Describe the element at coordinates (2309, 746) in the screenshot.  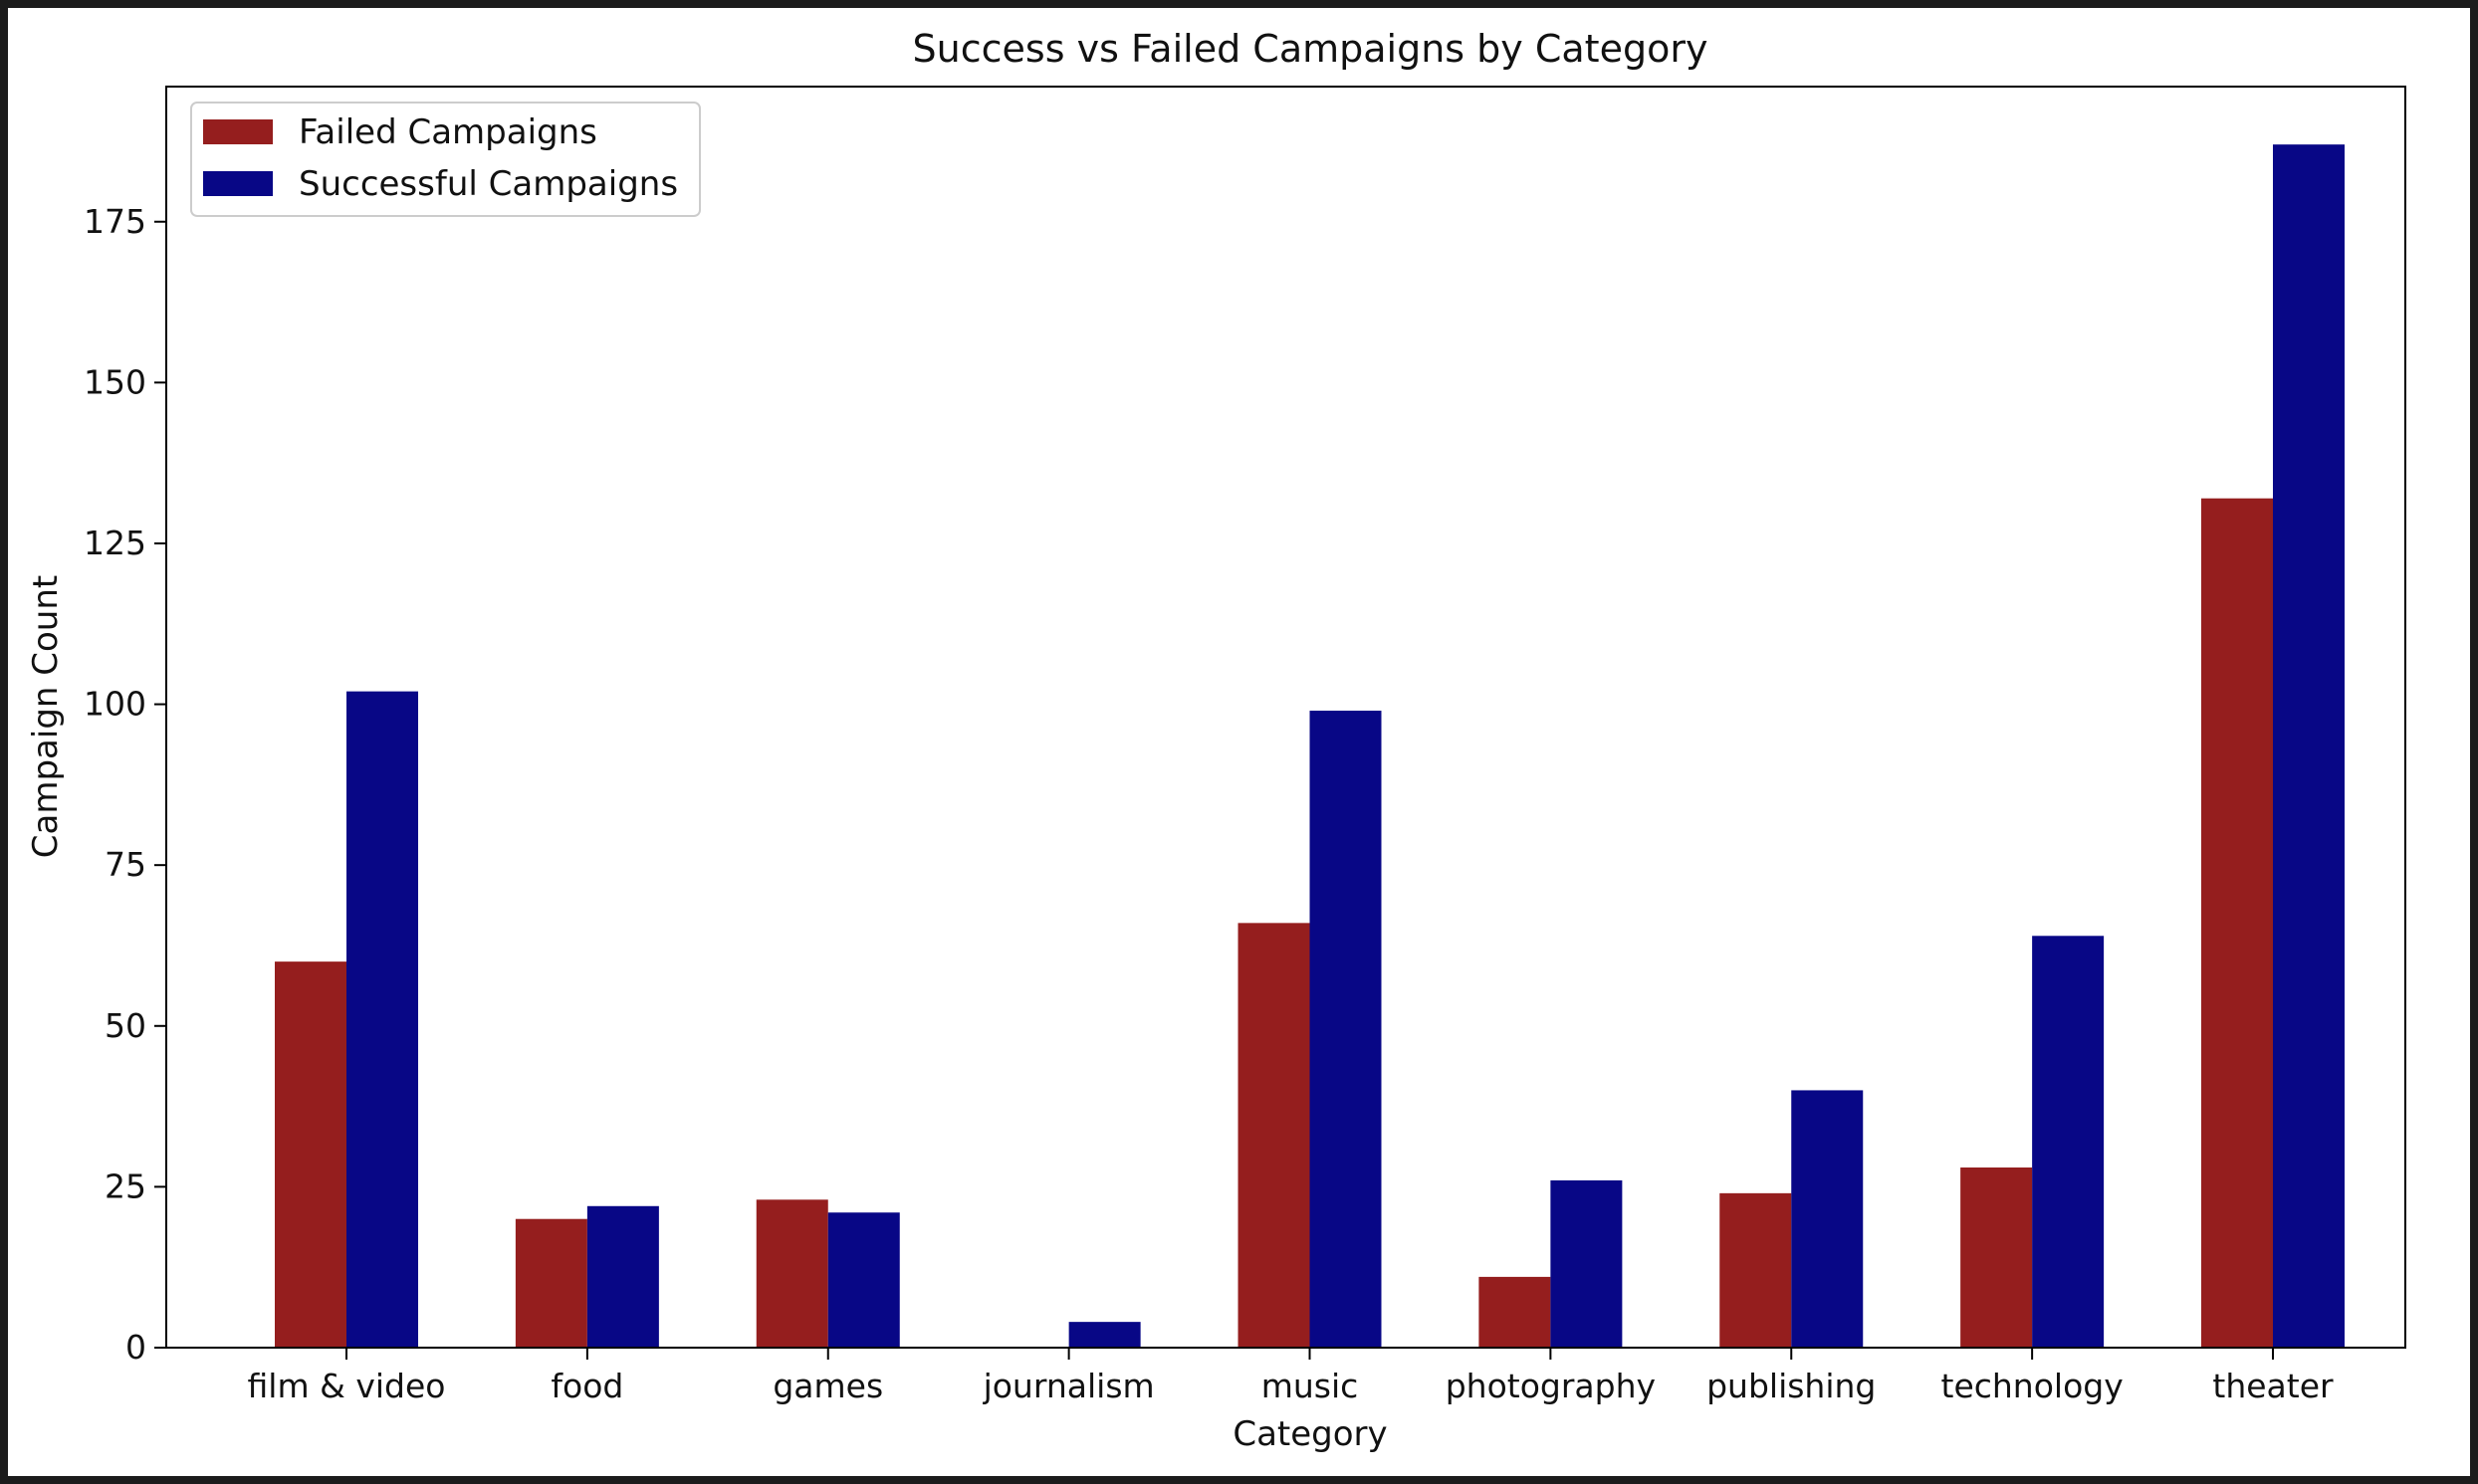
I see `bar-successful-campaigns-theater` at that location.